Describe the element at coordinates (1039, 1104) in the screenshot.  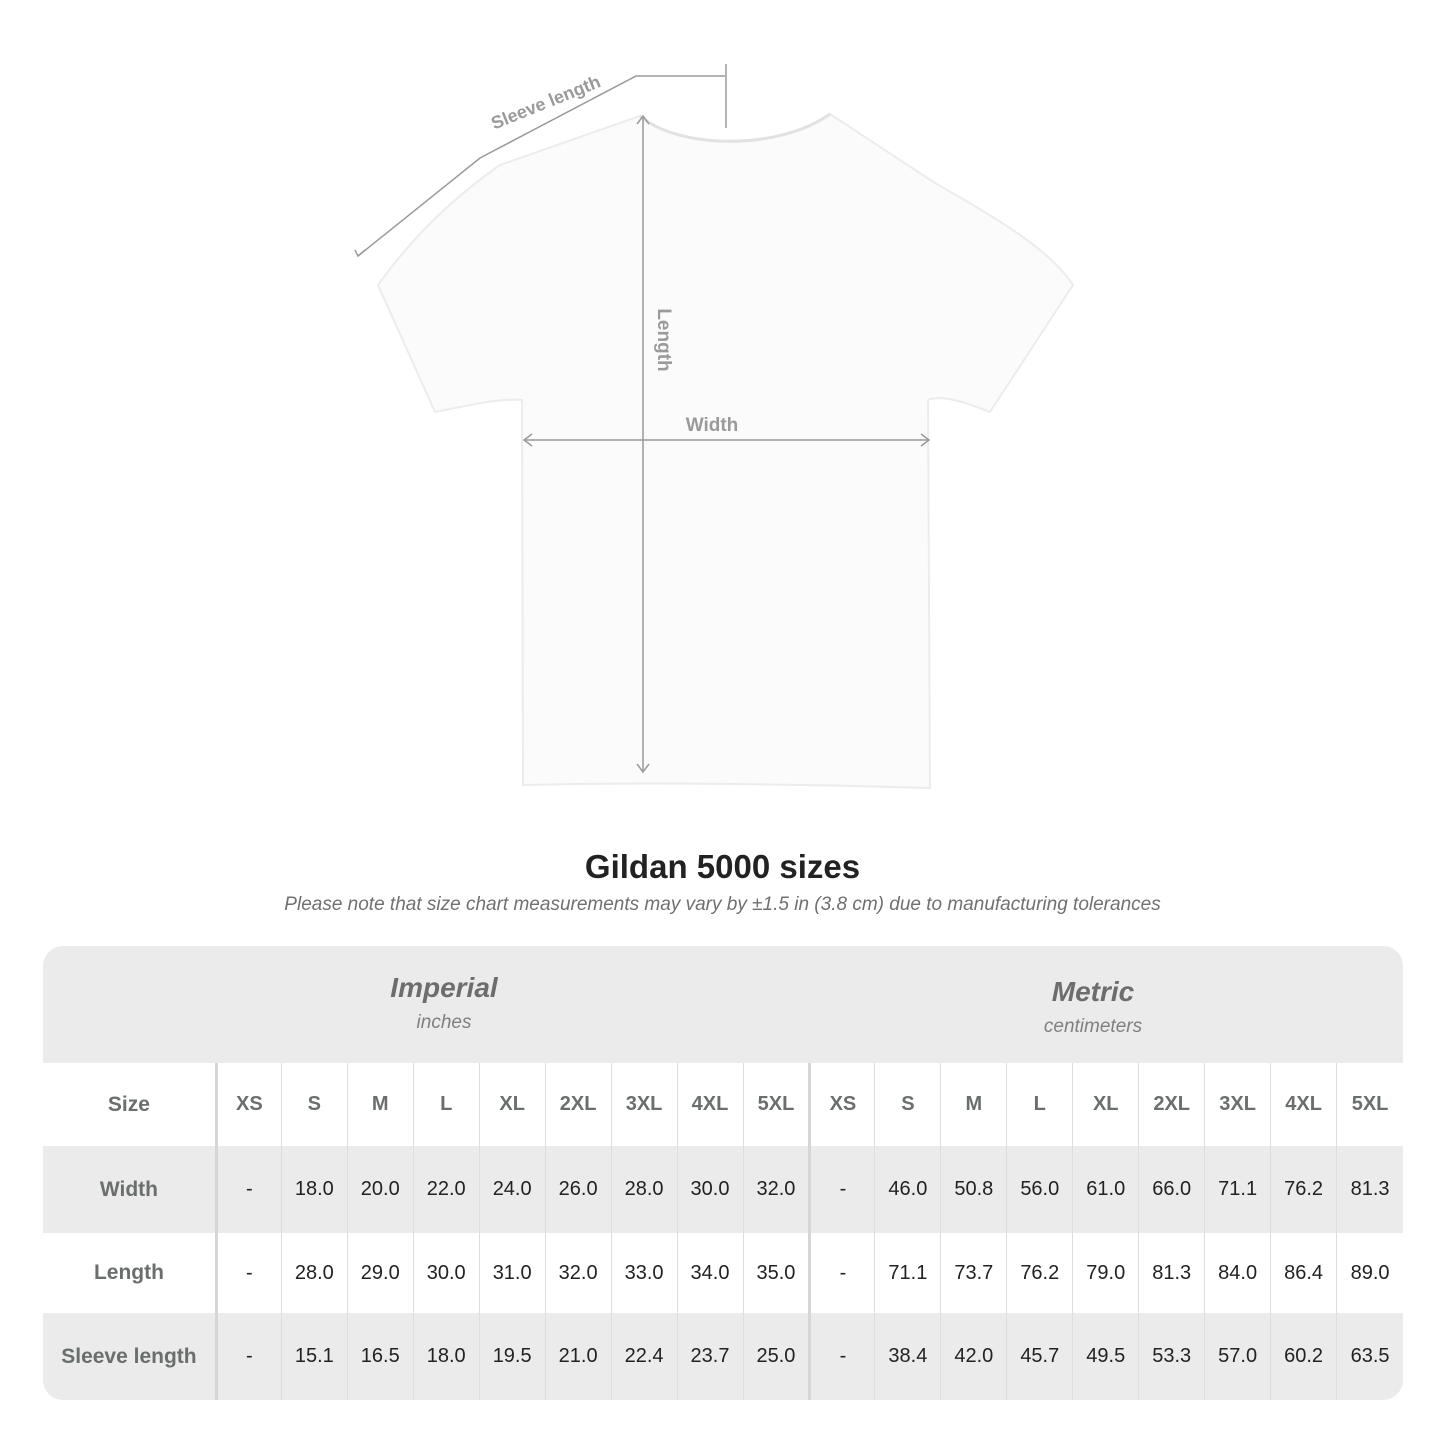
I see `metric-size-header: L` at that location.